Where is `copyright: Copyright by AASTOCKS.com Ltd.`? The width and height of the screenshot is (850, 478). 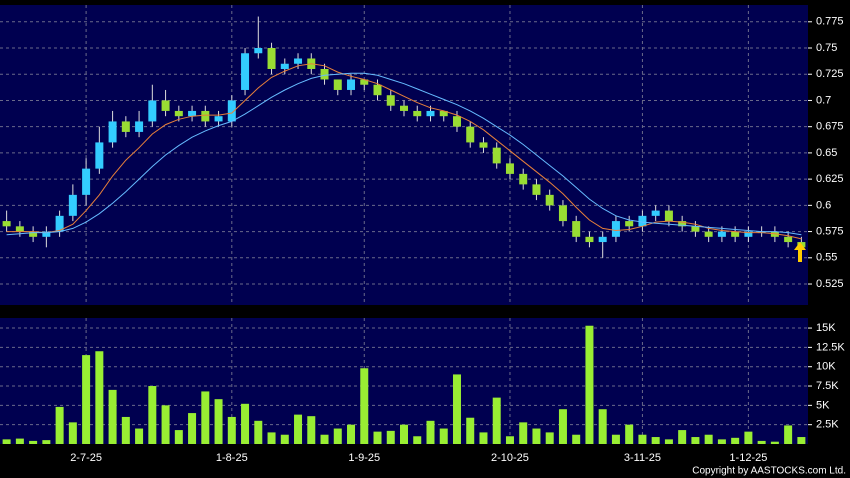
copyright: Copyright by AASTOCKS.com Ltd. is located at coordinates (769, 471).